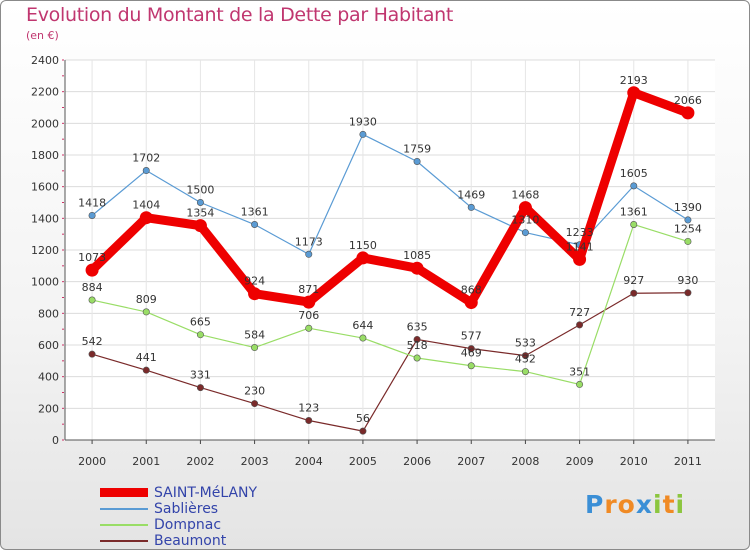 This screenshot has width=750, height=550. What do you see at coordinates (45, 250) in the screenshot?
I see `y-tick-label: 1200` at bounding box center [45, 250].